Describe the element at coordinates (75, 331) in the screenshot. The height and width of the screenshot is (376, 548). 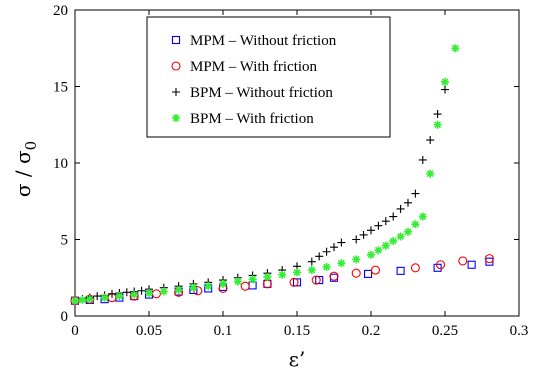
I see `x-tick-label: 0` at that location.